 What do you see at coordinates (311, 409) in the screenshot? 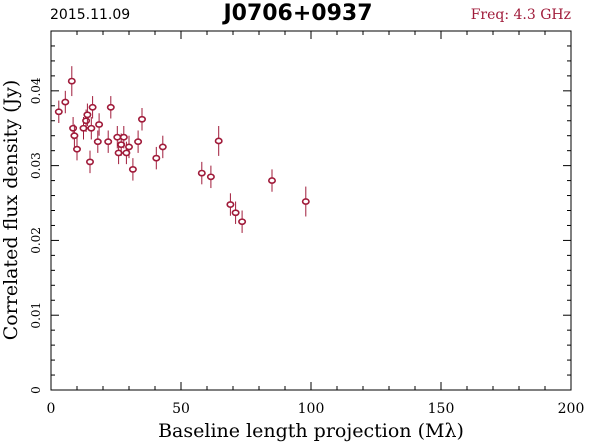
I see `x-tick-label: 100` at bounding box center [311, 409].